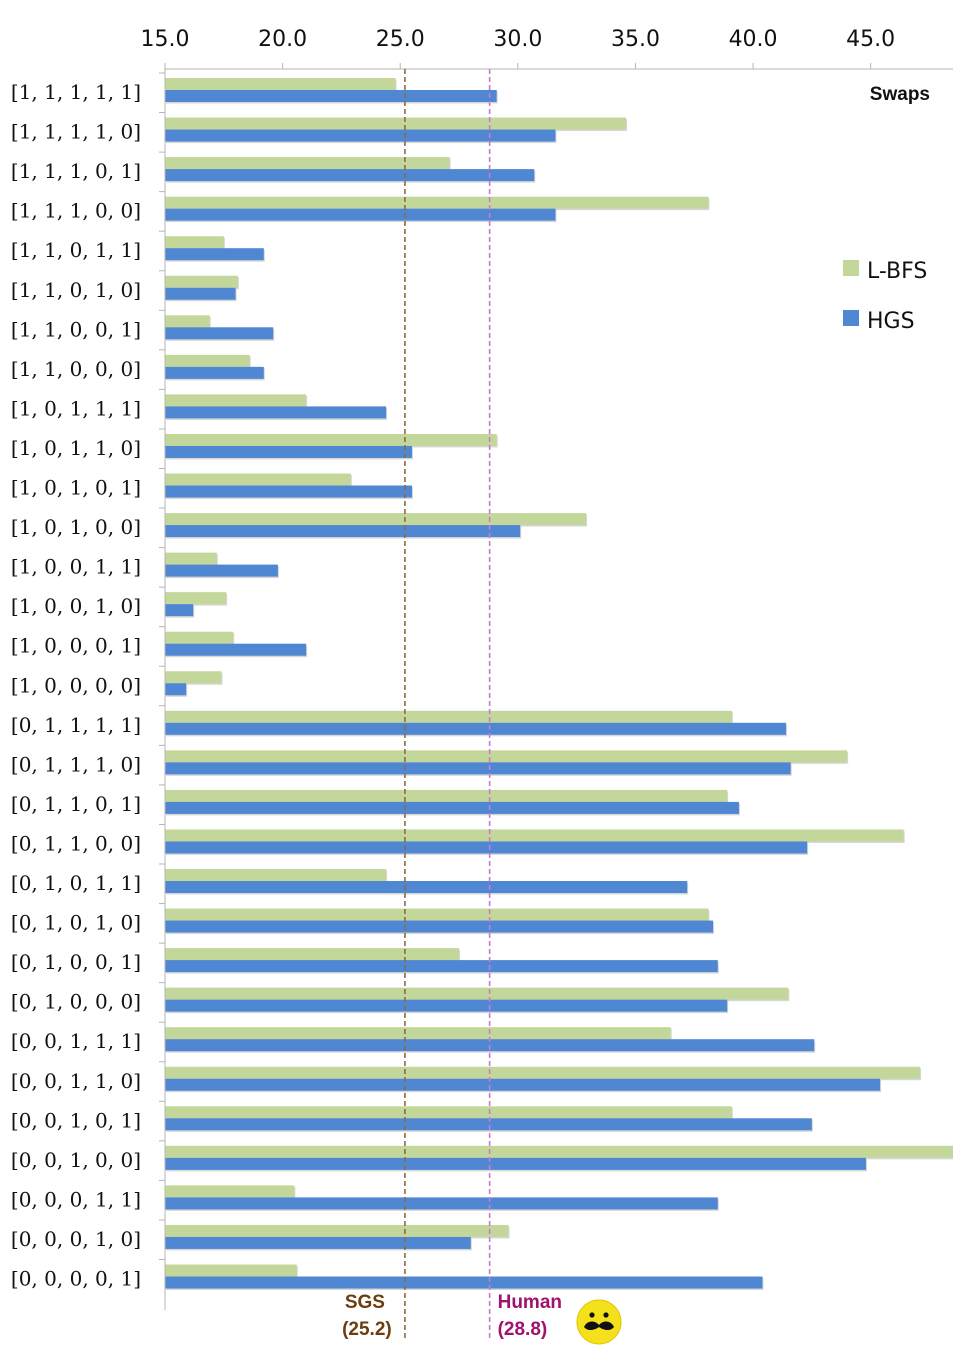 The image size is (953, 1350). Describe the element at coordinates (76, 1081) in the screenshot. I see `category-label: [0, 0, 1, 1, 0]` at that location.